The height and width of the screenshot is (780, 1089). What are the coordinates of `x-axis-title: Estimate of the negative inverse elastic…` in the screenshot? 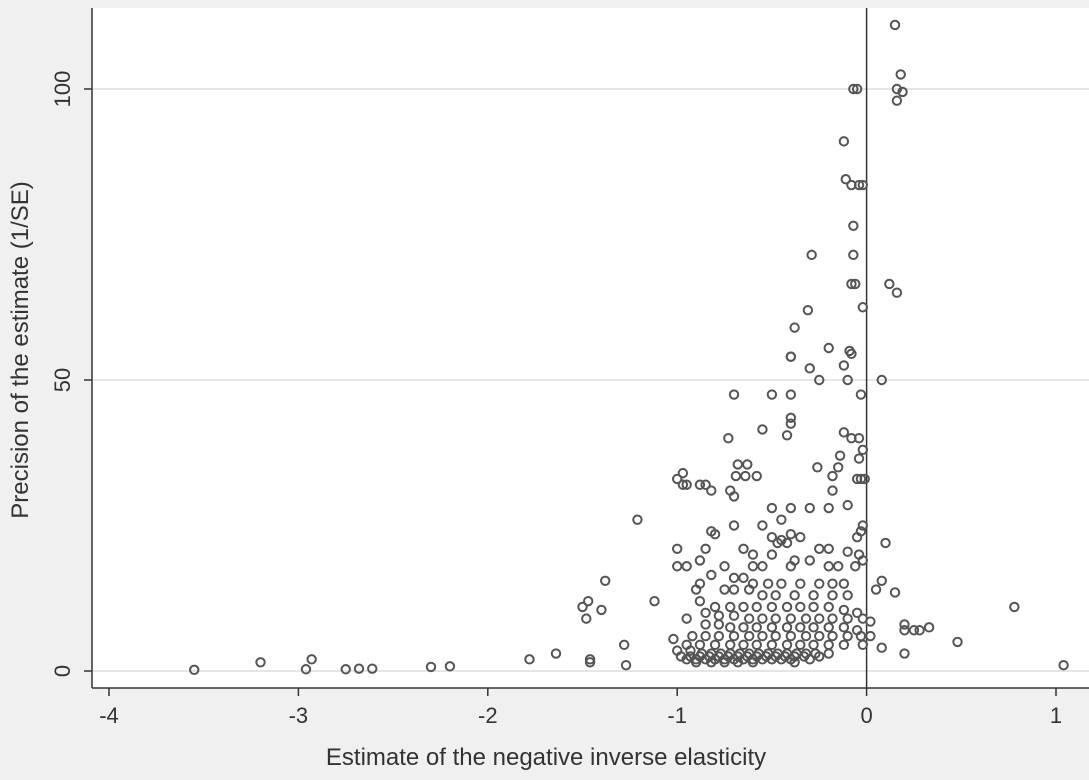 It's located at (546, 757).